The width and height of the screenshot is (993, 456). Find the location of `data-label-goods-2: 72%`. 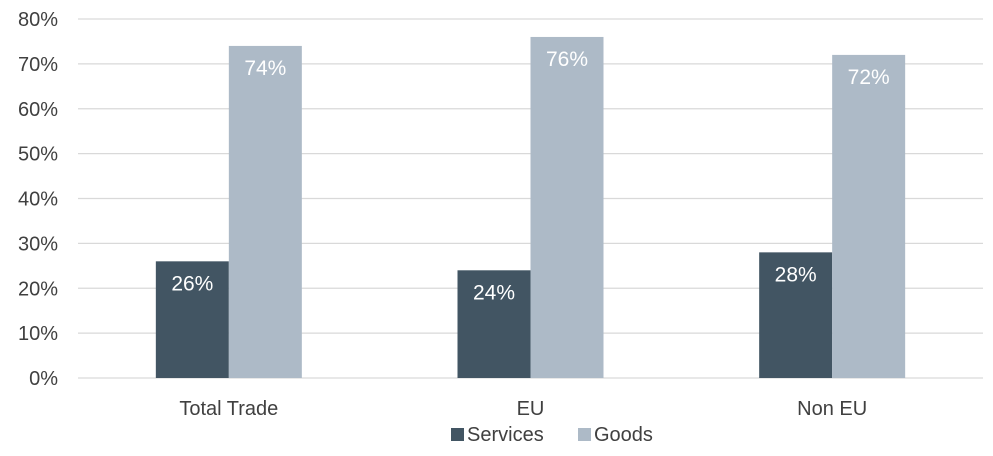

data-label-goods-2: 72% is located at coordinates (869, 77).